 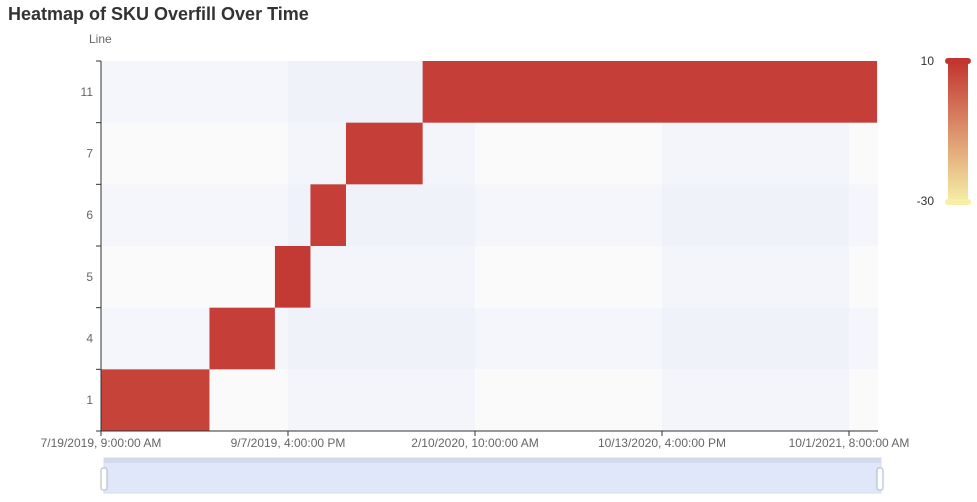 What do you see at coordinates (89, 215) in the screenshot?
I see `y-tick-label: 6` at bounding box center [89, 215].